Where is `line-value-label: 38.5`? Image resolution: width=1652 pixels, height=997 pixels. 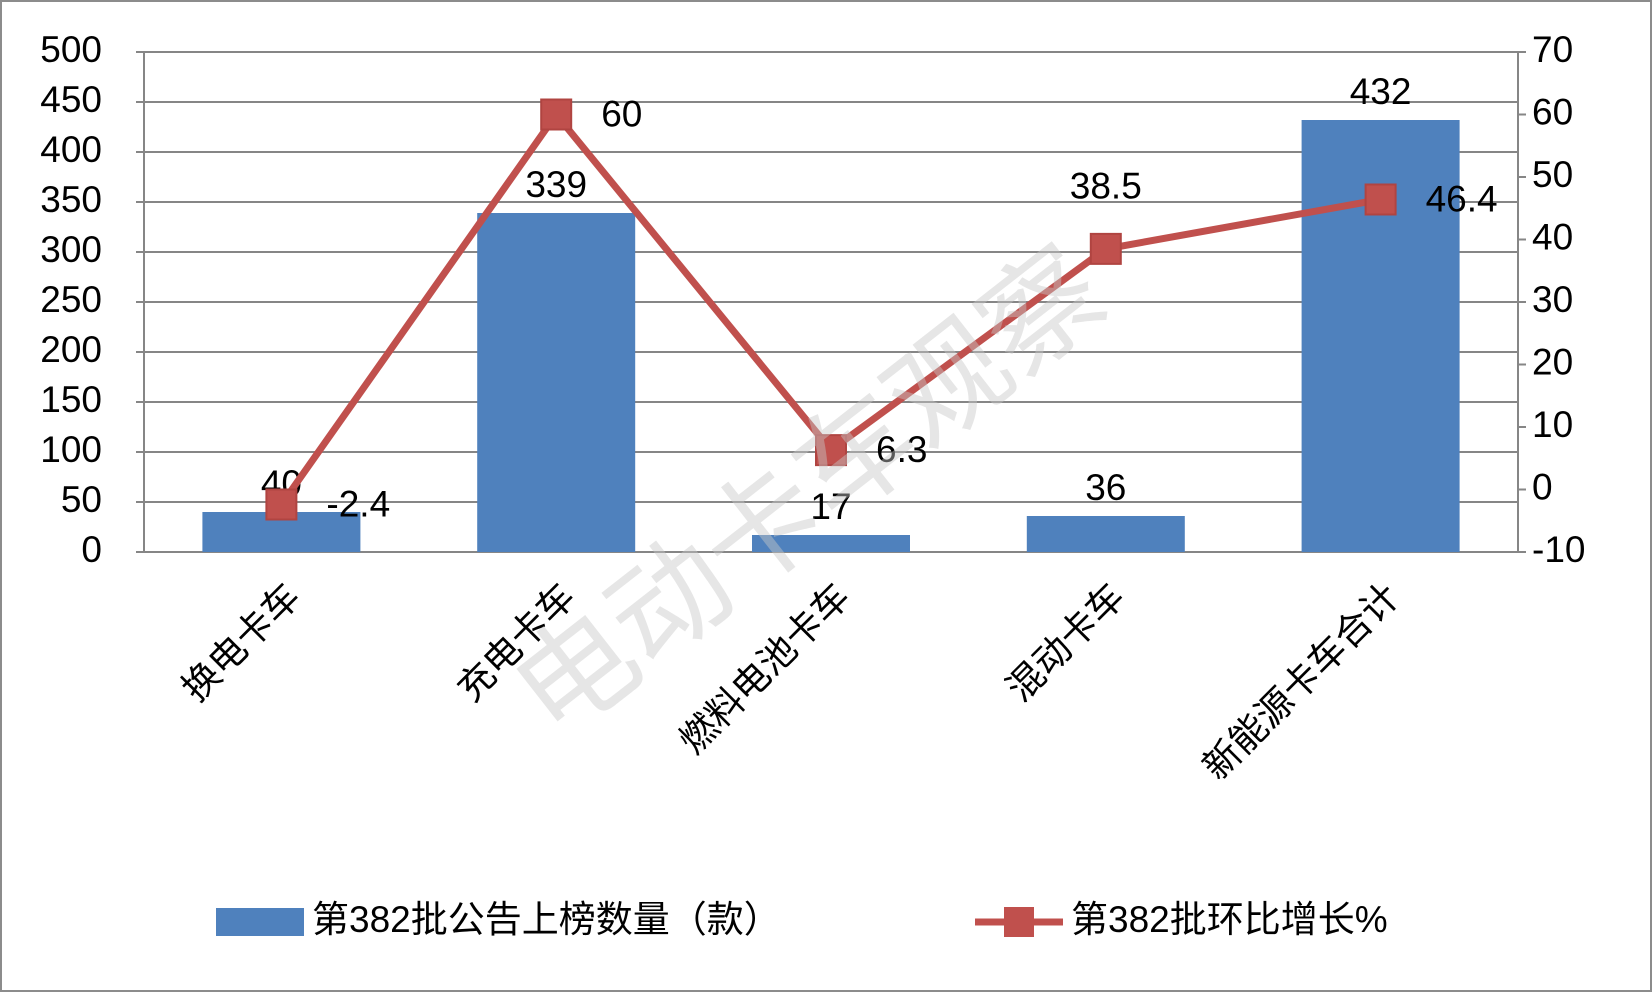 line-value-label: 38.5 is located at coordinates (1106, 186).